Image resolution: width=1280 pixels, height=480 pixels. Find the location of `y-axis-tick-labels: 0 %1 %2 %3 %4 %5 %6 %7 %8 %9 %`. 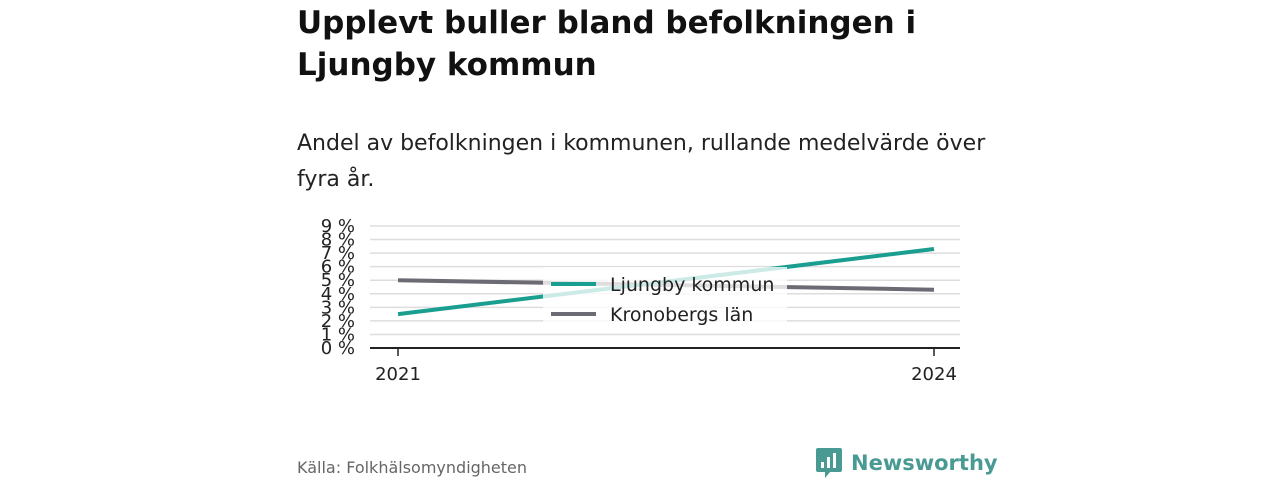

y-axis-tick-labels: 0 %1 %2 %3 %4 %5 %6 %7 %8 %9 % is located at coordinates (338, 287).